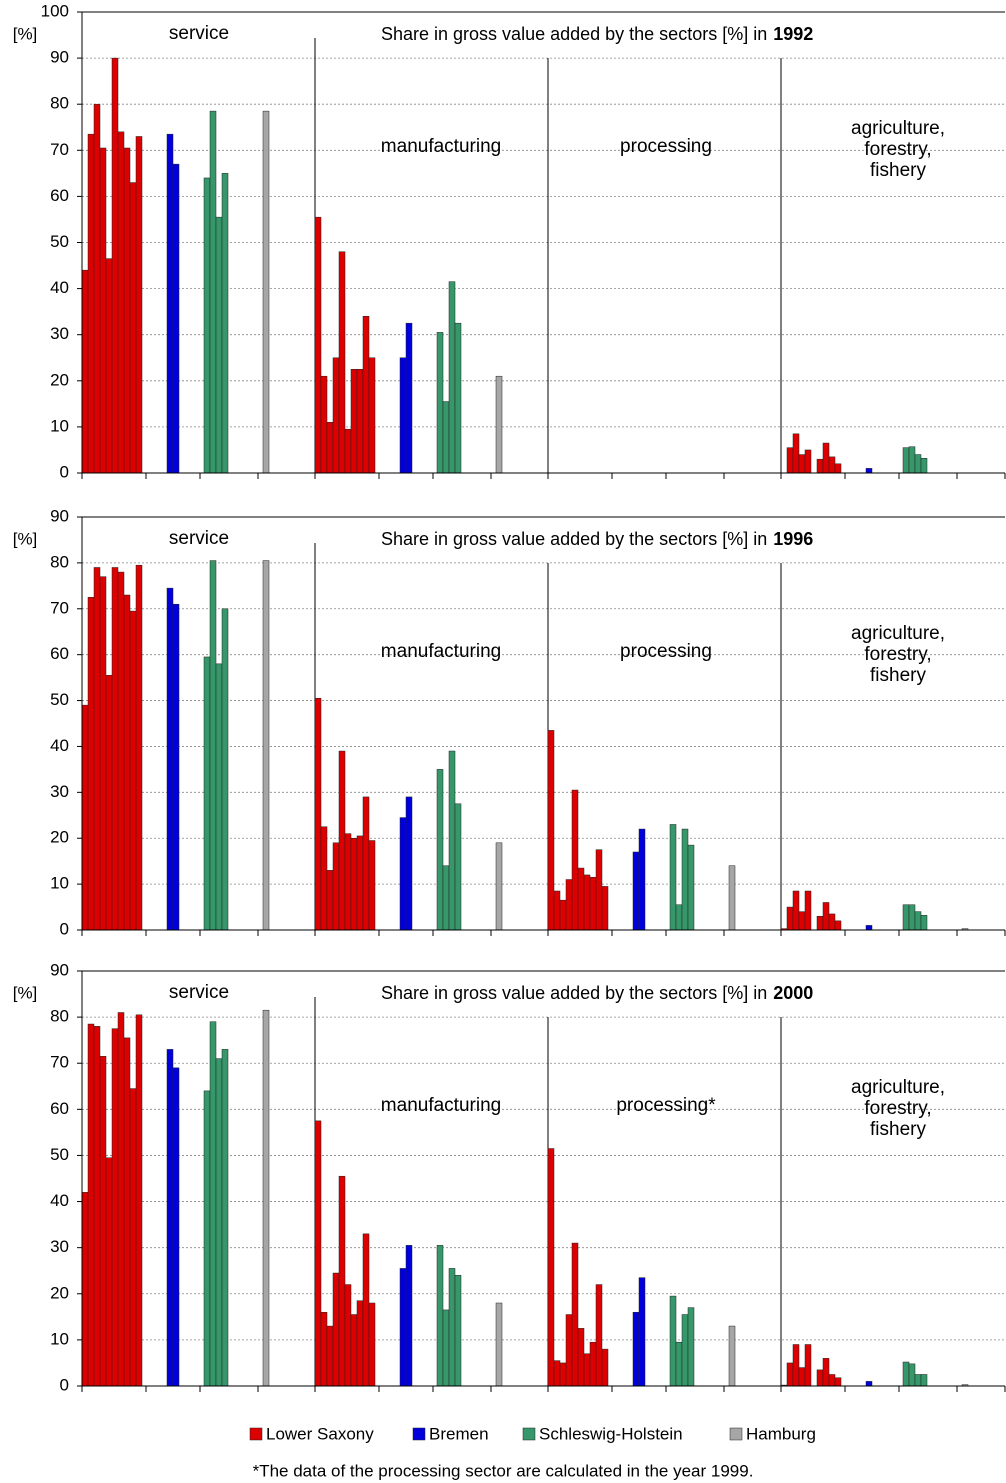 The height and width of the screenshot is (1483, 1006). What do you see at coordinates (793, 993) in the screenshot?
I see `title-year: 2000` at bounding box center [793, 993].